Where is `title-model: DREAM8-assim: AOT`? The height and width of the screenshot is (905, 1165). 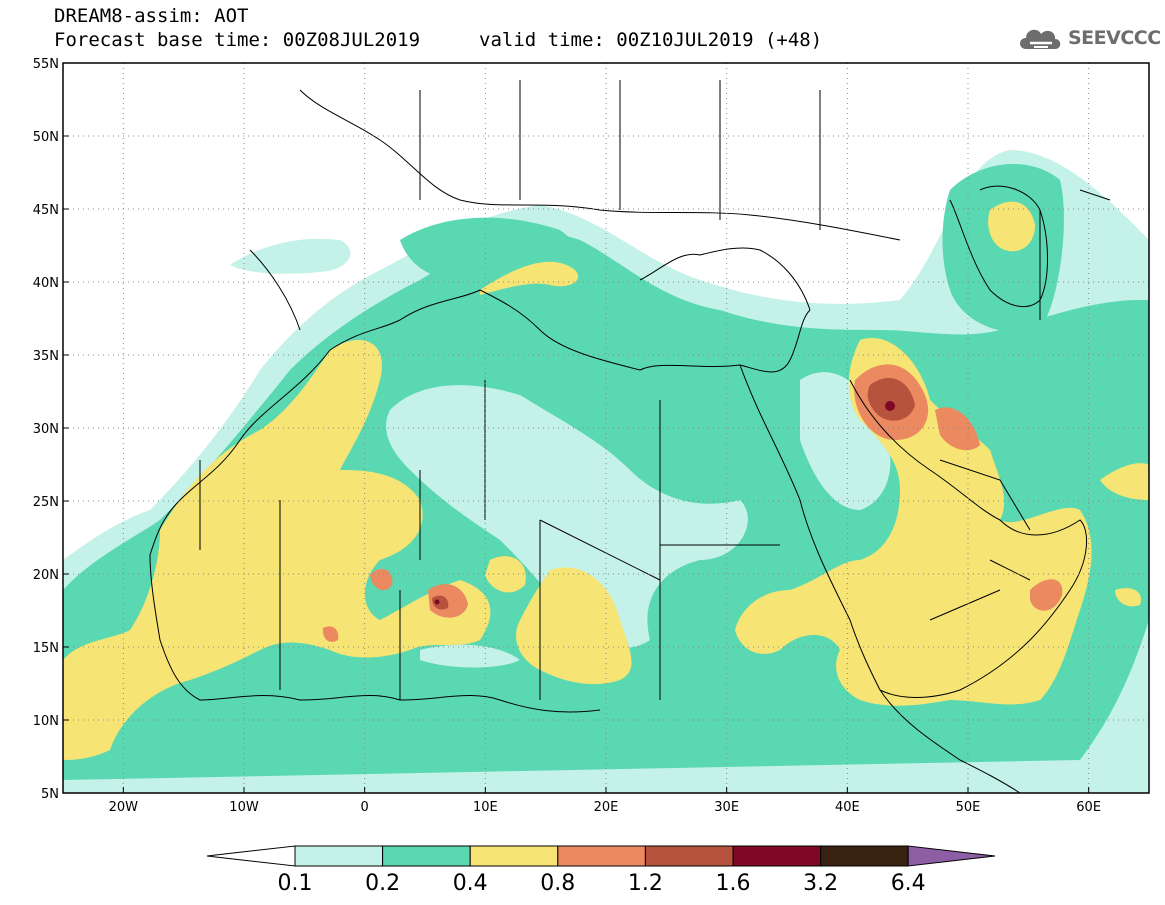
title-model: DREAM8-assim: AOT is located at coordinates (151, 16).